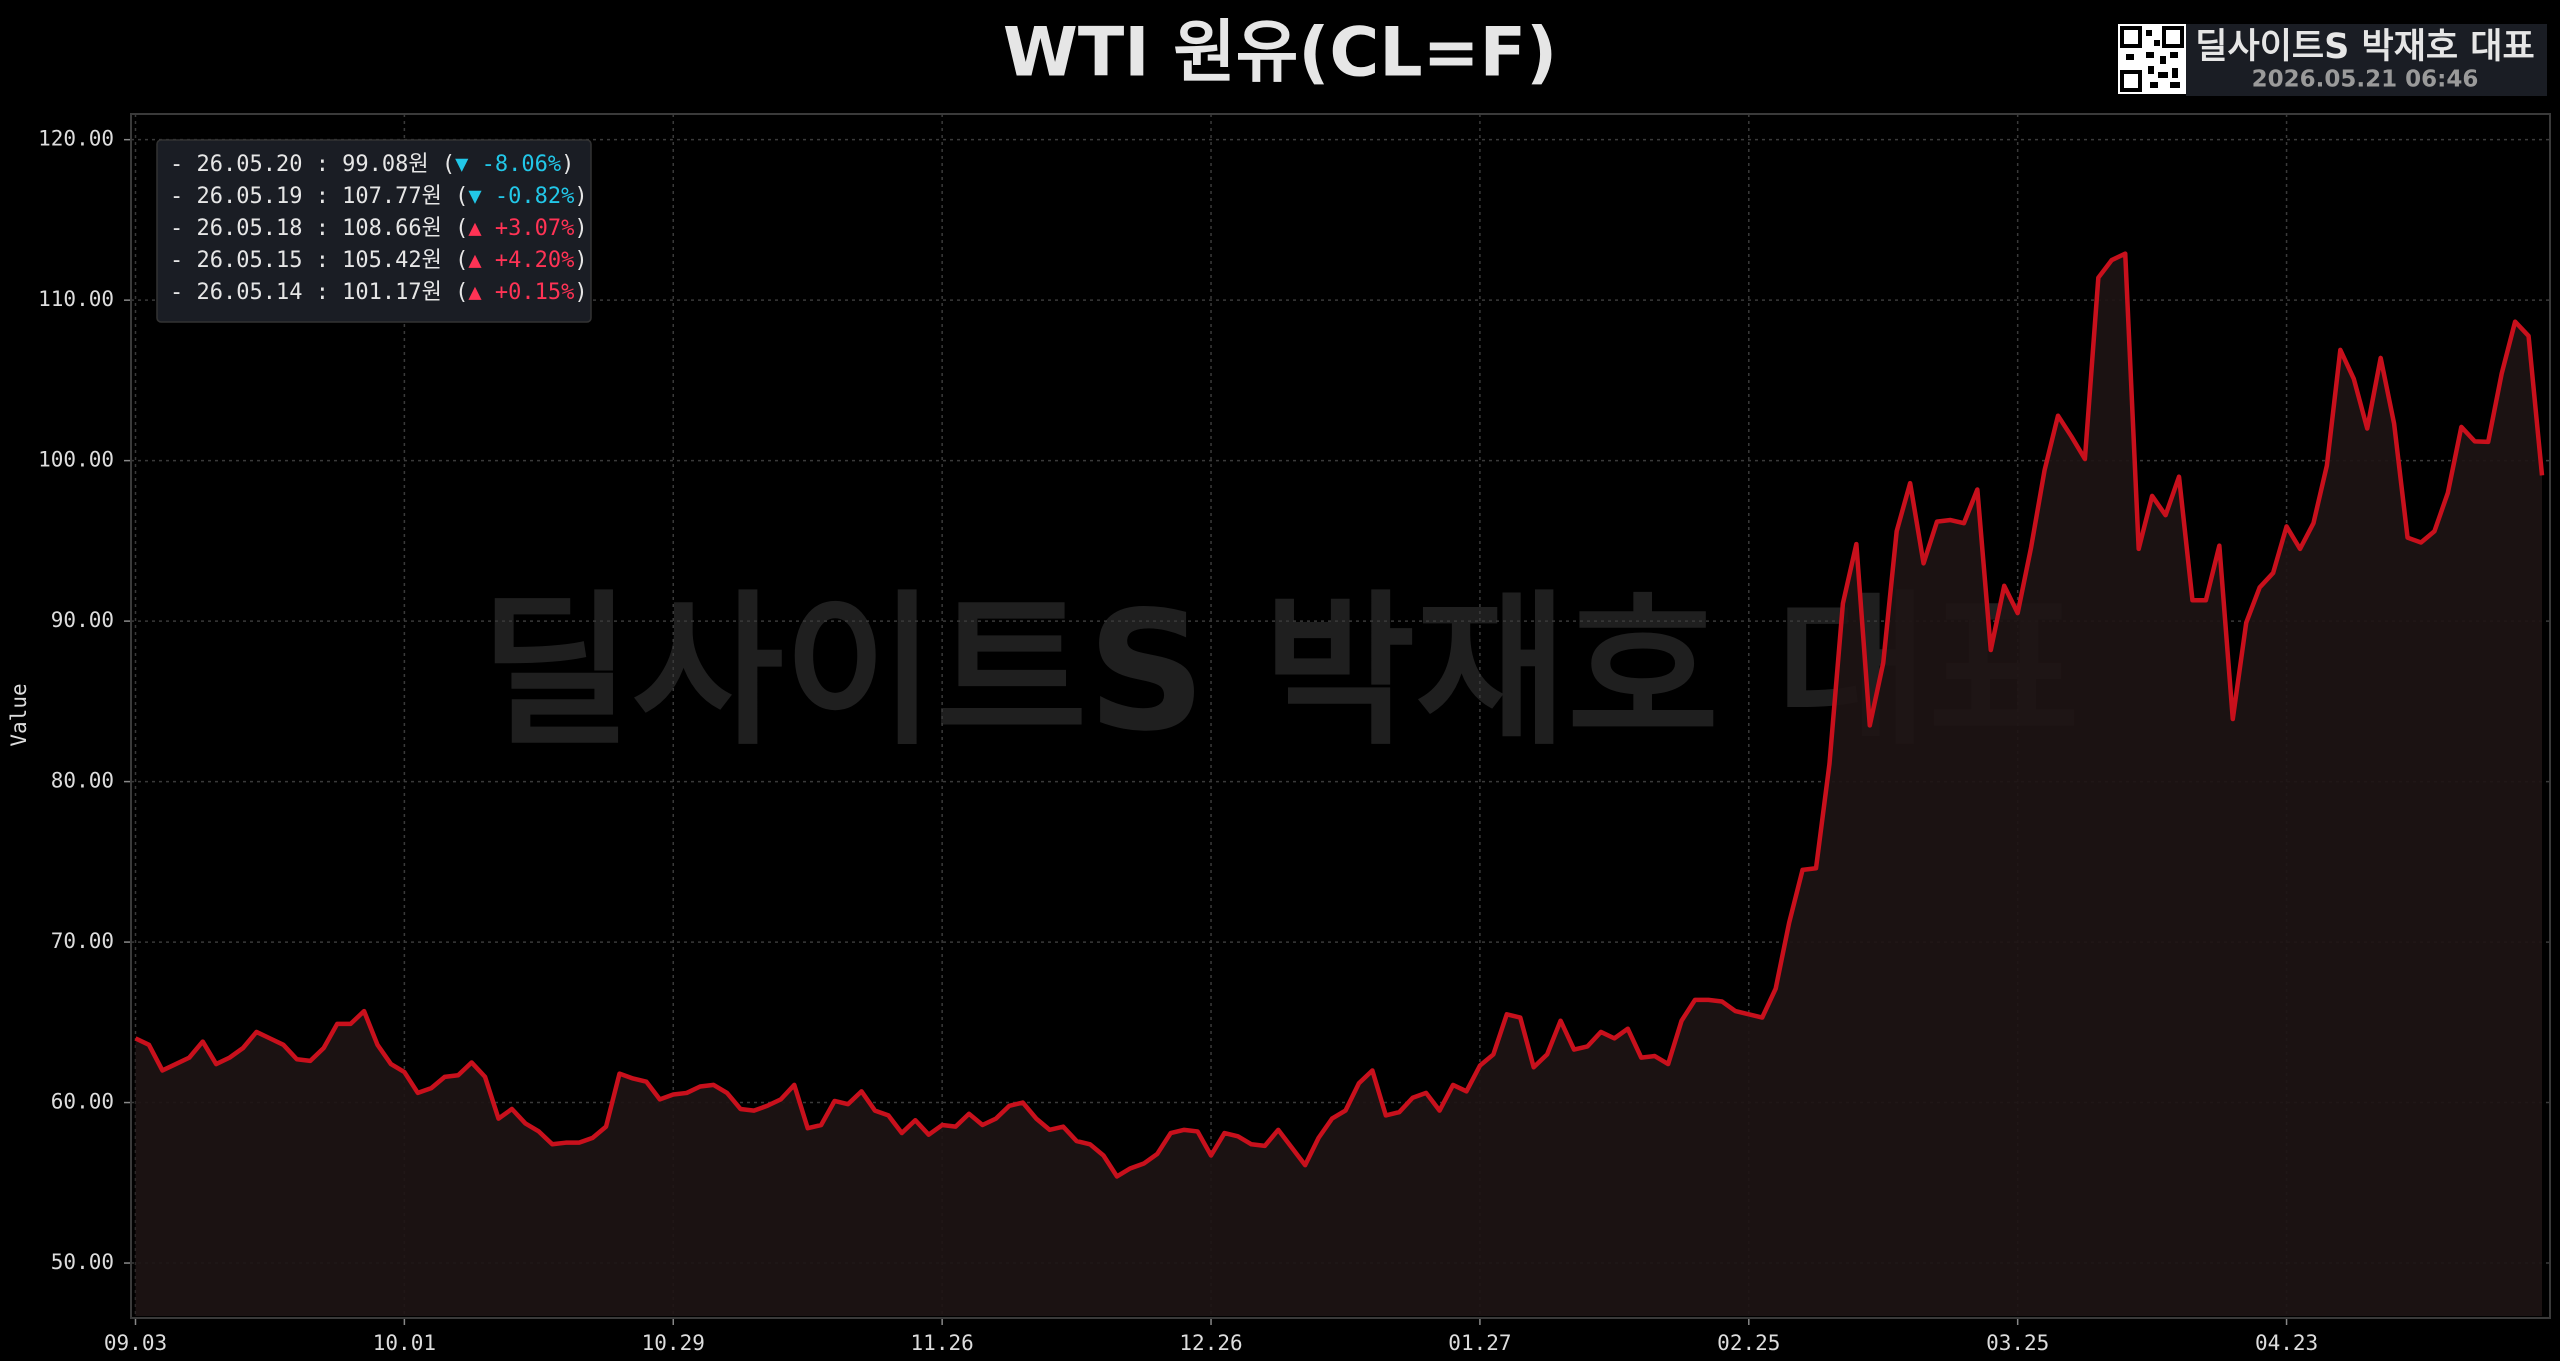 The width and height of the screenshot is (2560, 1361). What do you see at coordinates (379, 196) in the screenshot?
I see `legend-entry: - 26.05.19 : 107.77원 (▼ -0.82%)` at bounding box center [379, 196].